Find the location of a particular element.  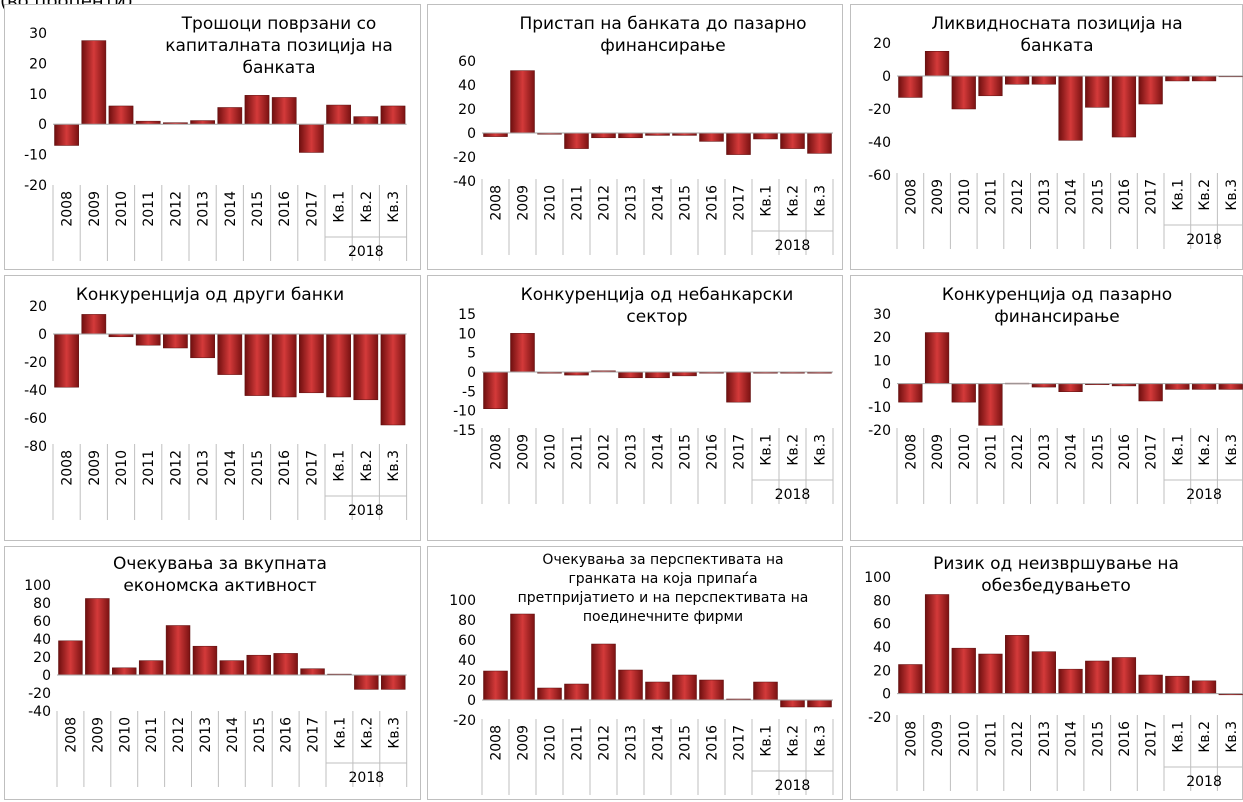

y-tick-label: 40 is located at coordinates (42, 640).